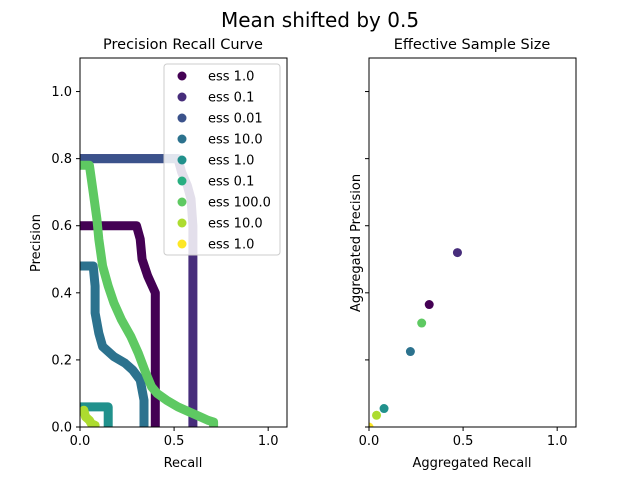 The height and width of the screenshot is (484, 640). Describe the element at coordinates (61, 428) in the screenshot. I see `y-tick-label: 0.0` at that location.